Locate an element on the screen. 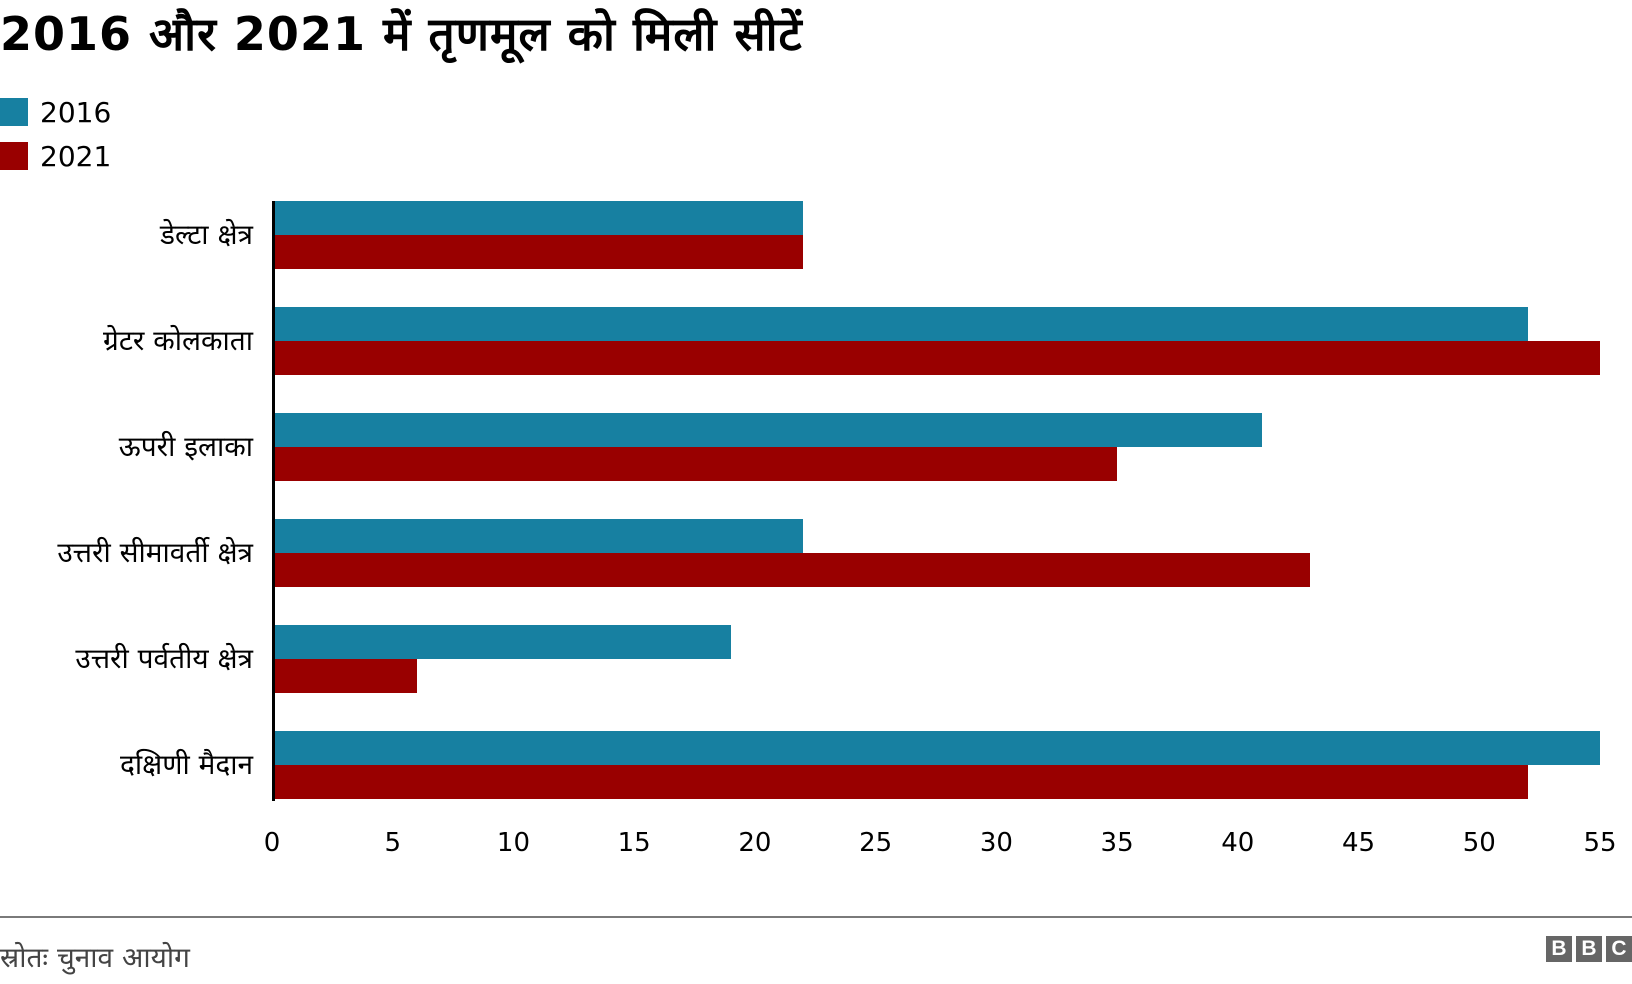 The image size is (1632, 984). bbc-logo: B B C is located at coordinates (1589, 949).